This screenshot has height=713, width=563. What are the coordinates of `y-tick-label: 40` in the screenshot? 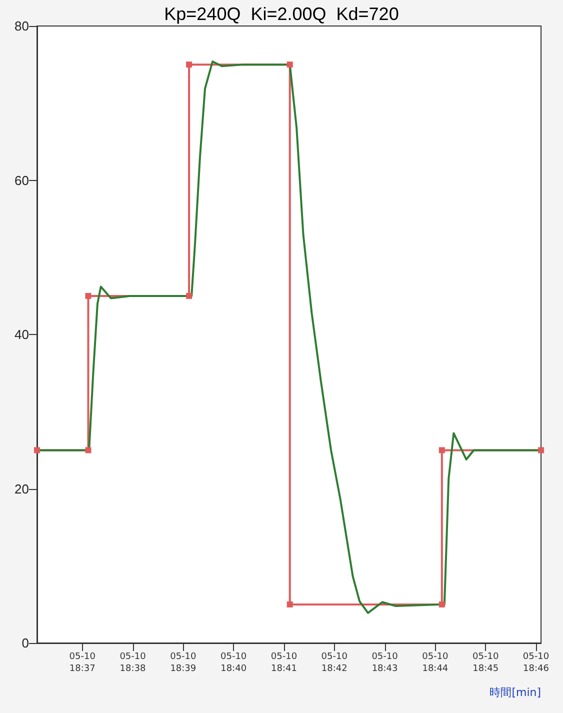 It's located at (21, 334).